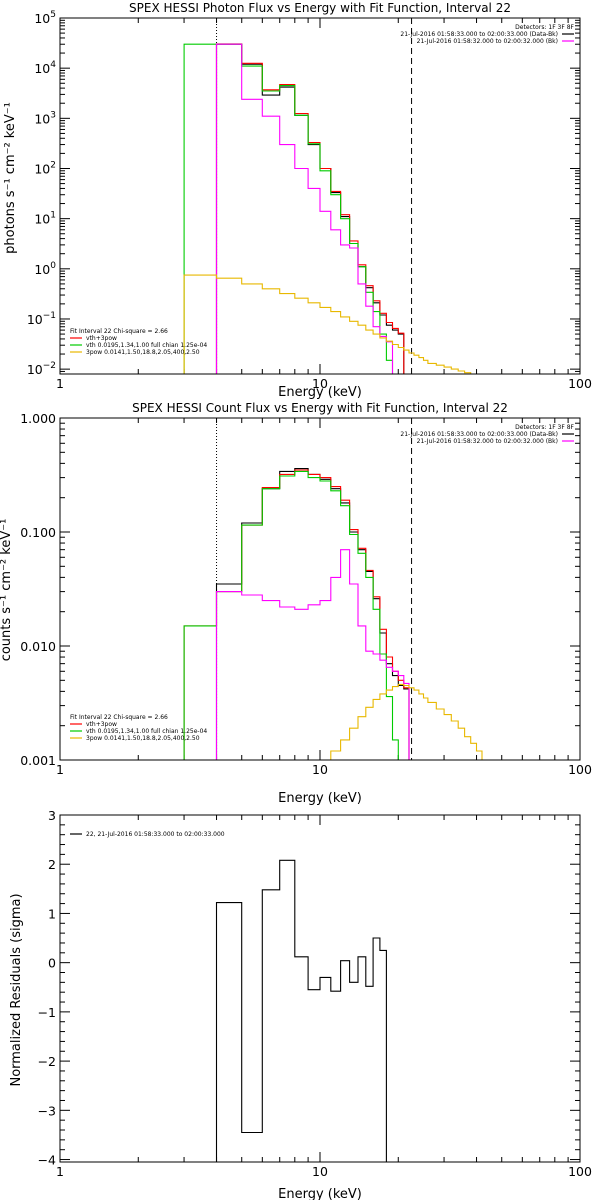 The height and width of the screenshot is (1200, 600). I want to click on photon-flux-y-tick-label: 10¹, so click(45, 219).